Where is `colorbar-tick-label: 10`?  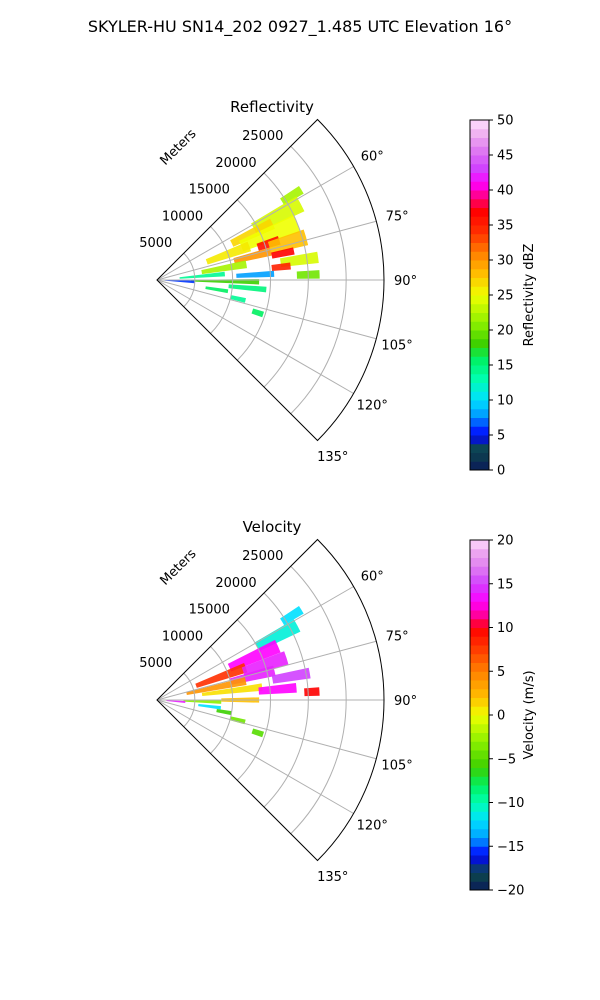 colorbar-tick-label: 10 is located at coordinates (505, 401).